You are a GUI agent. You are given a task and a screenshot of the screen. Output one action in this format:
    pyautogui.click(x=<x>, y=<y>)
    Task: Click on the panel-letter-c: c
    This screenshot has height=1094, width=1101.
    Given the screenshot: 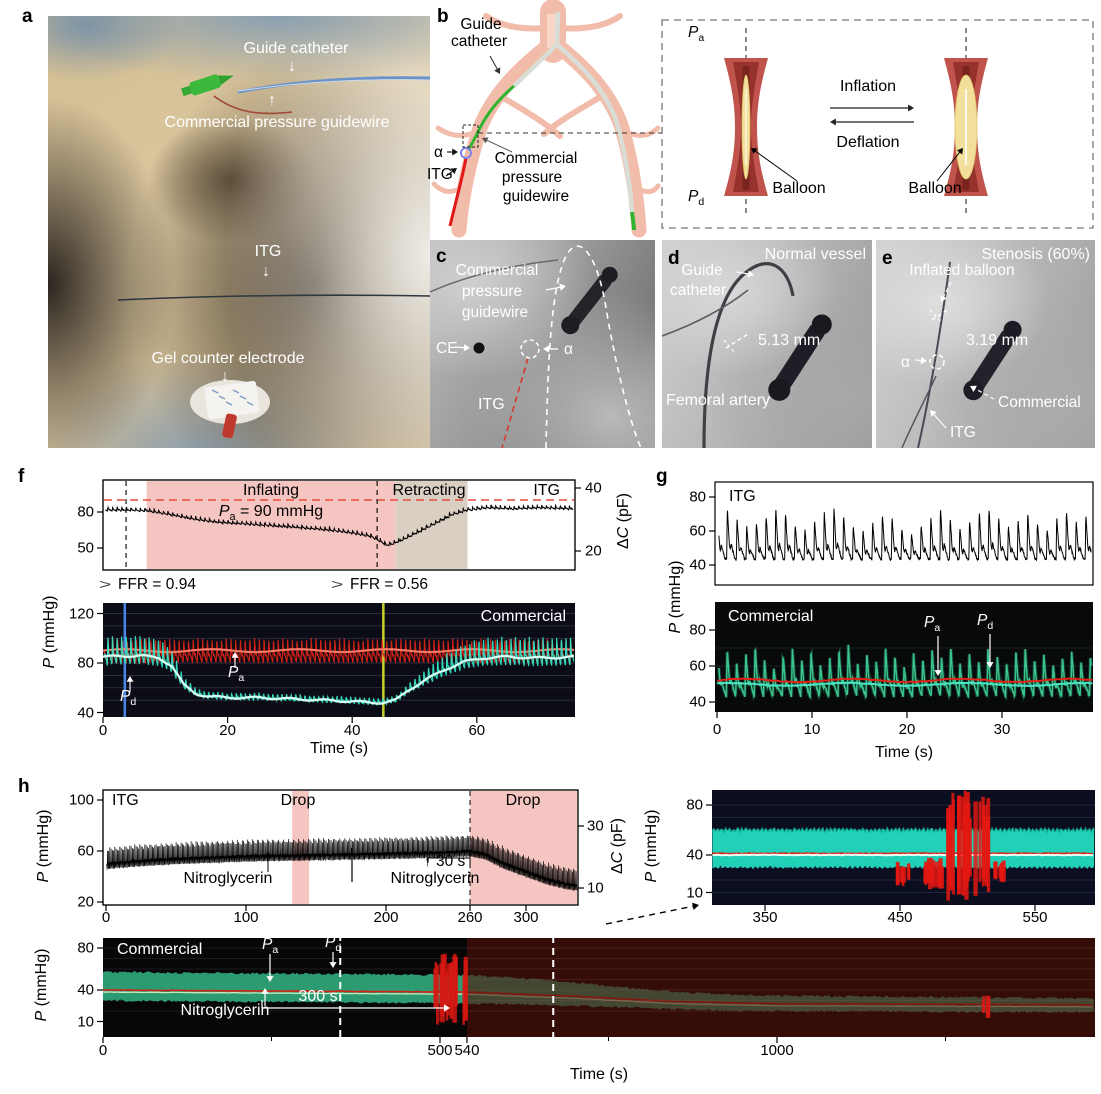 What is the action you would take?
    pyautogui.click(x=441, y=256)
    